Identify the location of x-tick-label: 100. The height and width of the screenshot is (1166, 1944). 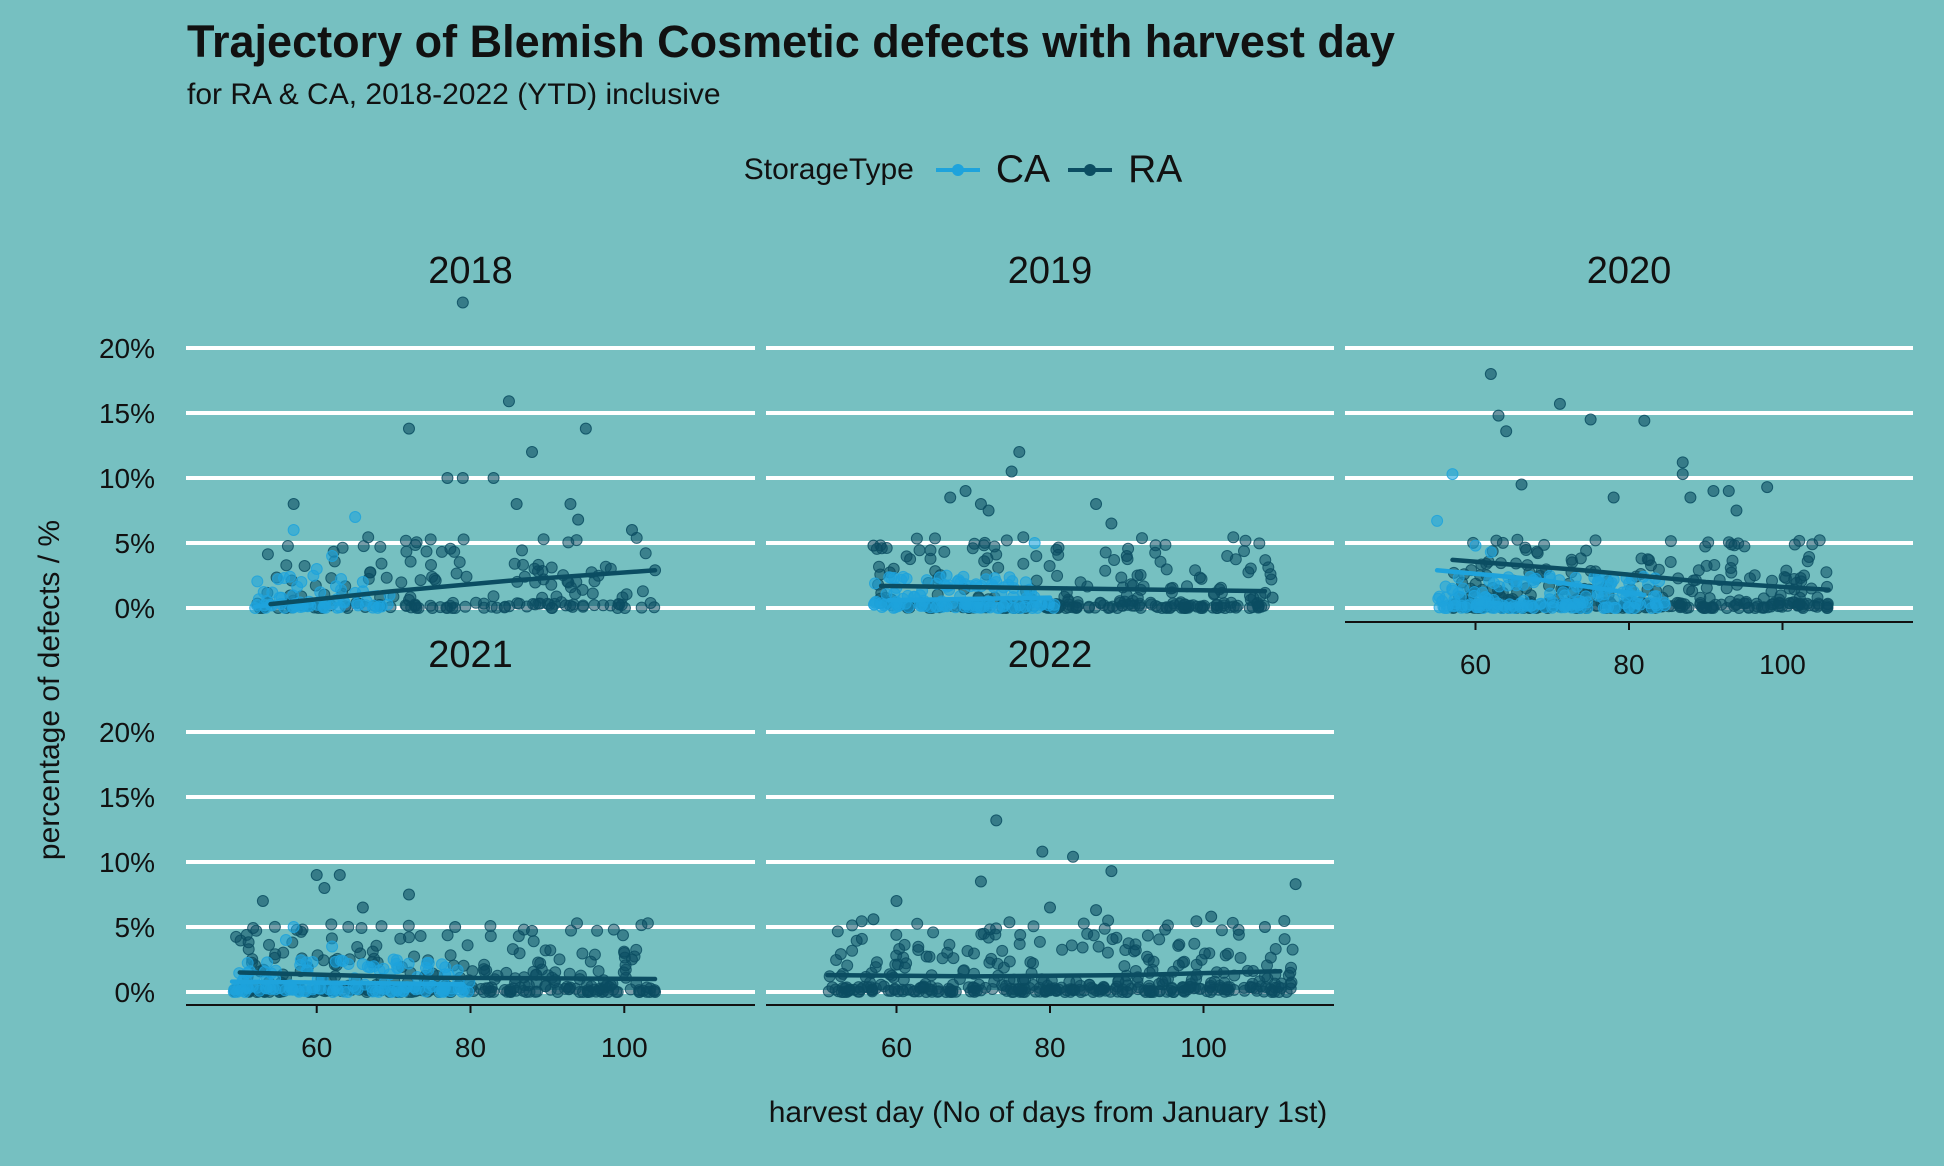
(1203, 1047).